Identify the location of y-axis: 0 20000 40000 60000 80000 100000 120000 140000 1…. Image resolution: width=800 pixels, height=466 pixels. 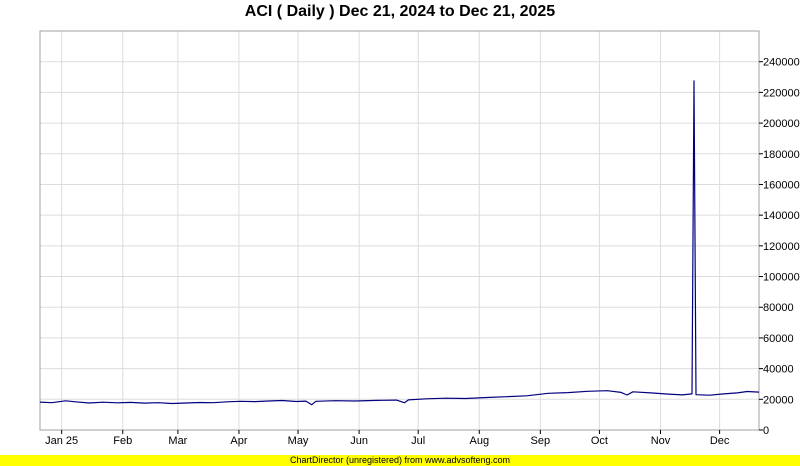
(779, 247).